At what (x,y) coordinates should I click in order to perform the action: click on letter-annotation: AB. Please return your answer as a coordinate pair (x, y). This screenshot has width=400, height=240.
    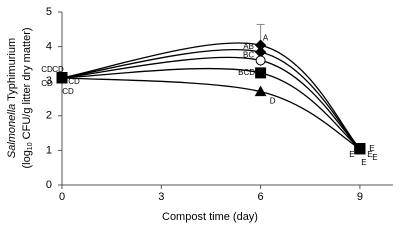
    Looking at the image, I should click on (248, 46).